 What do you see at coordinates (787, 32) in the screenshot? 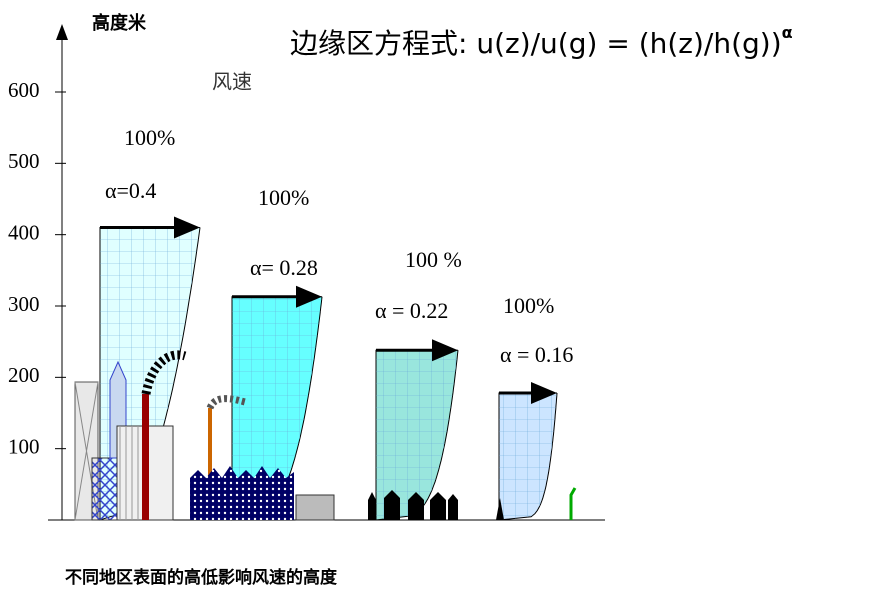
I see `title-superscript: α` at bounding box center [787, 32].